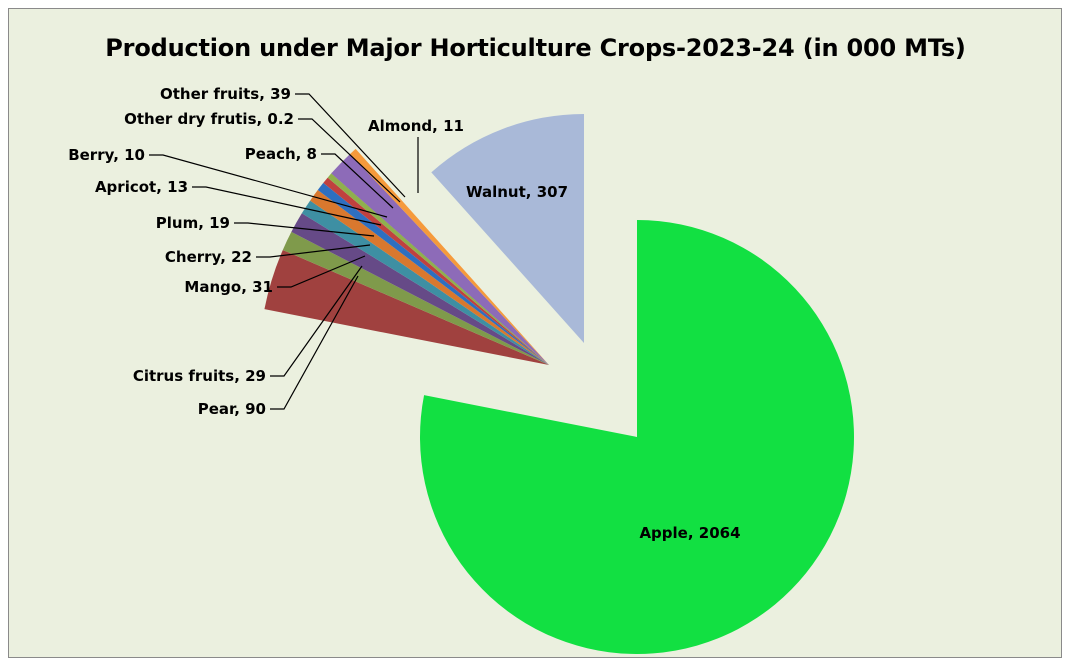 The width and height of the screenshot is (1071, 666). Describe the element at coordinates (507, 228) in the screenshot. I see `slice-walnut` at that location.